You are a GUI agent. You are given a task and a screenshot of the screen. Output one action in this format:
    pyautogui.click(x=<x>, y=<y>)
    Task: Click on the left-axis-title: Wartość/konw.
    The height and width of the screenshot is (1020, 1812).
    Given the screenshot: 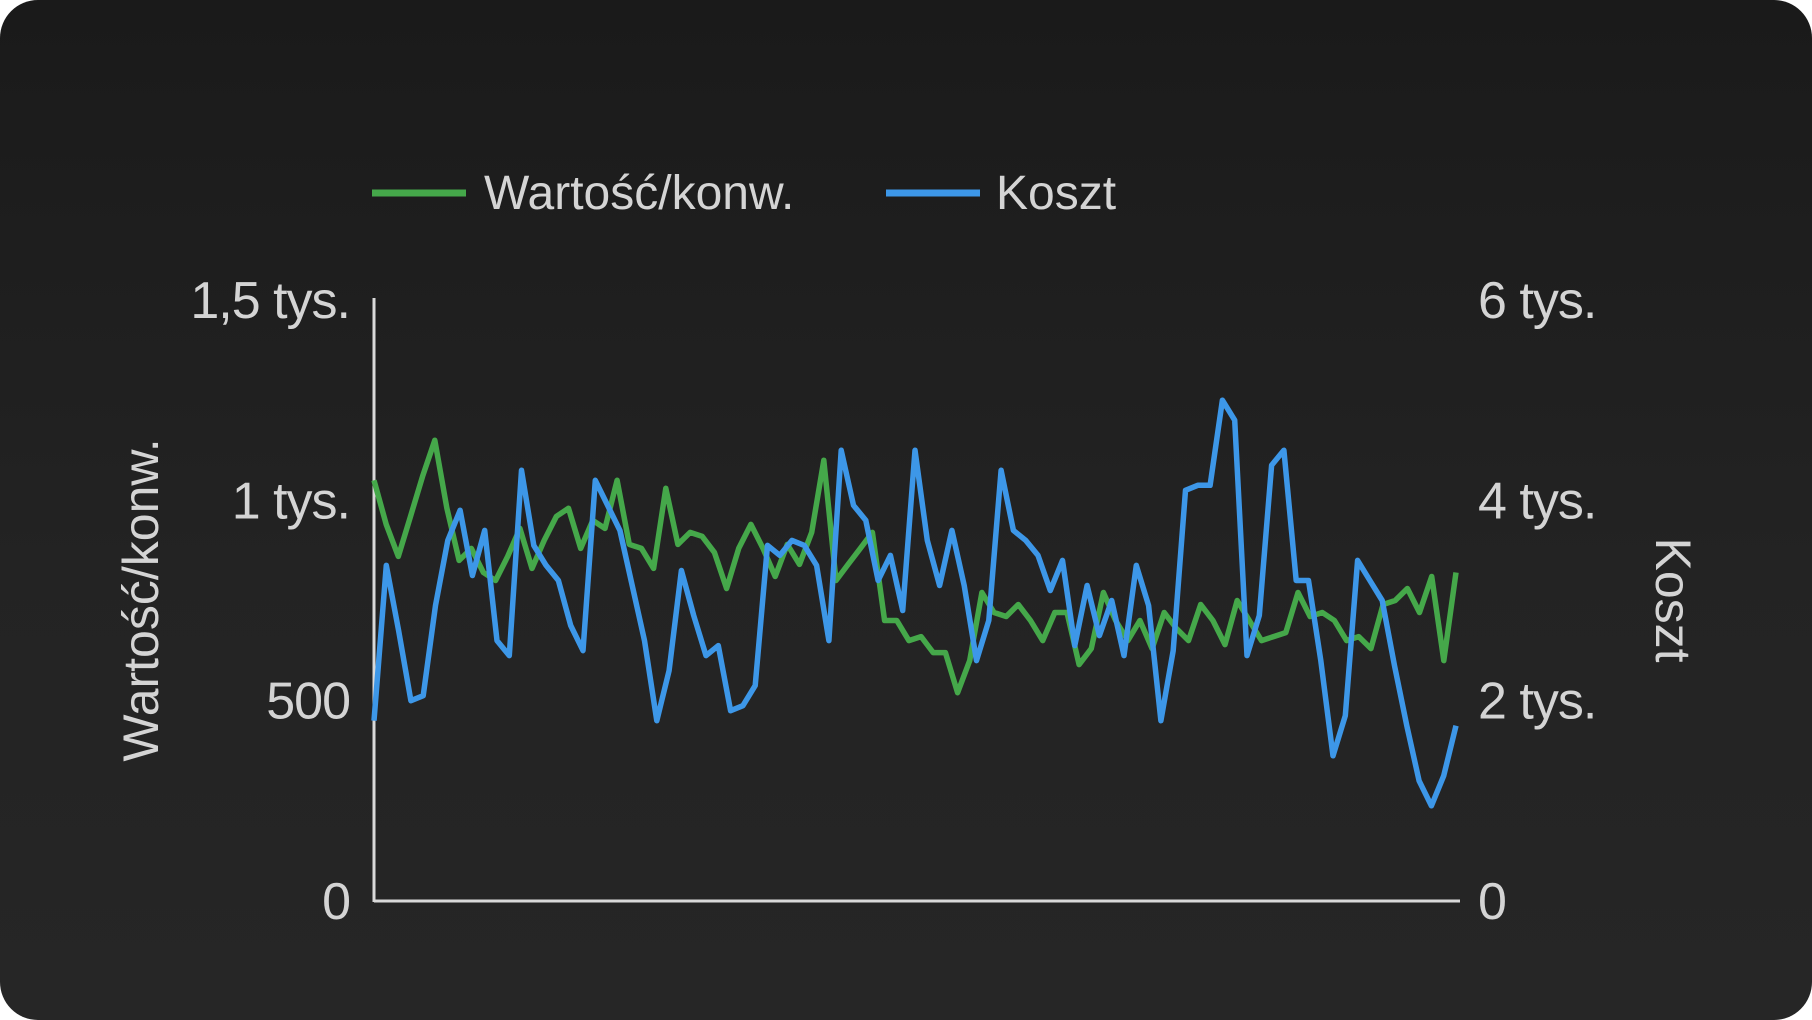 What is the action you would take?
    pyautogui.click(x=141, y=599)
    